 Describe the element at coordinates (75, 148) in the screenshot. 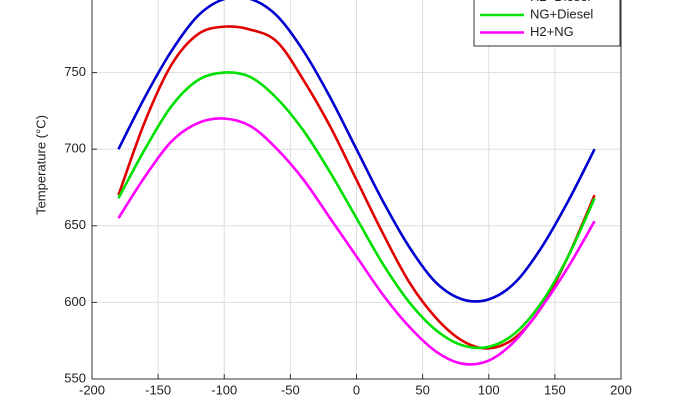

I see `y-tick-label: 700` at that location.